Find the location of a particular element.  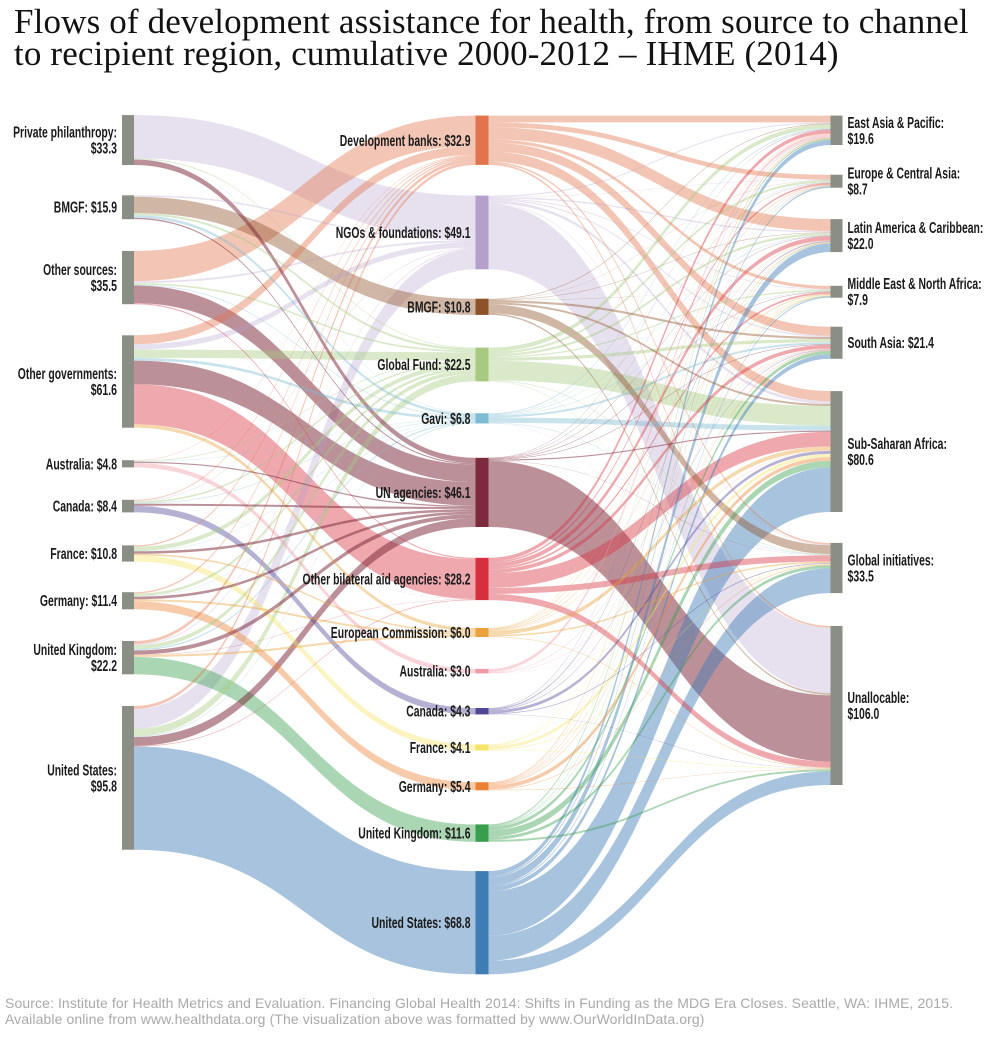

svg-text: Development banks: $32.9 is located at coordinates (405, 141).